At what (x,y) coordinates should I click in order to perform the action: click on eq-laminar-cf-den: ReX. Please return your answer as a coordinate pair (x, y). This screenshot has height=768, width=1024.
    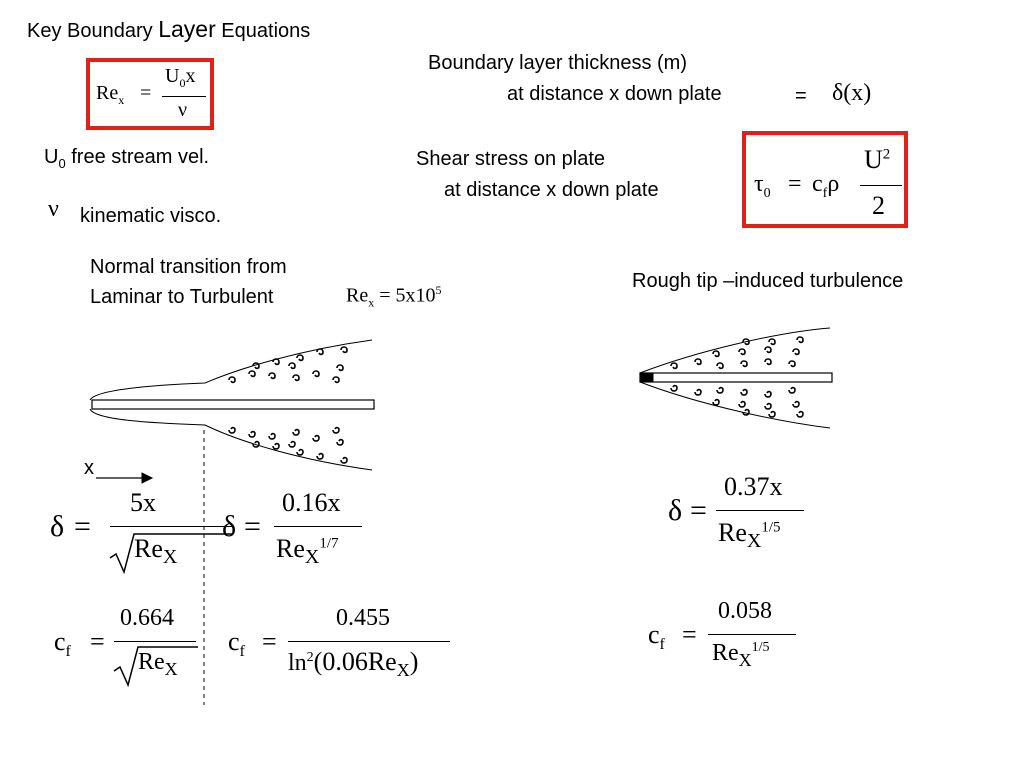
    Looking at the image, I should click on (158, 664).